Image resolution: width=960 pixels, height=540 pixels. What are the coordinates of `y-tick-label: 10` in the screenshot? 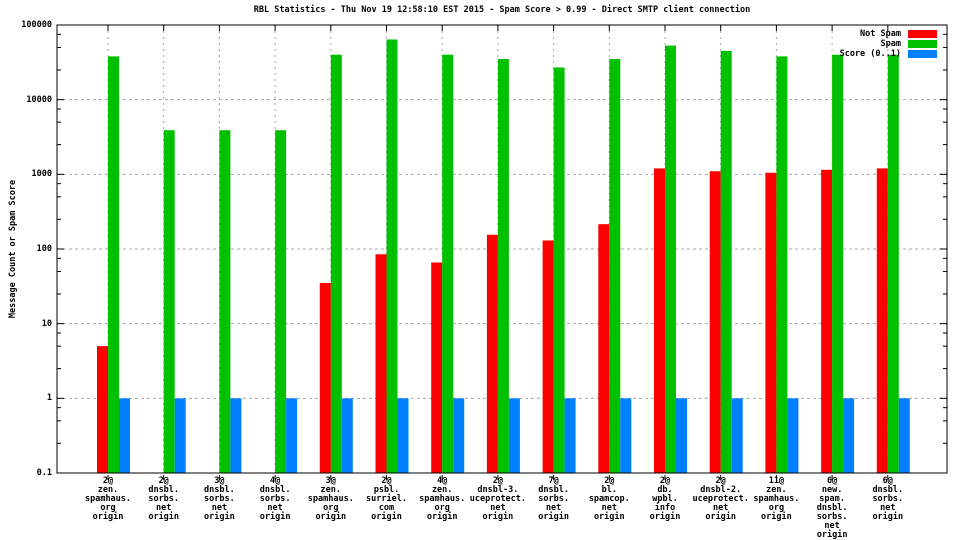 It's located at (46, 323).